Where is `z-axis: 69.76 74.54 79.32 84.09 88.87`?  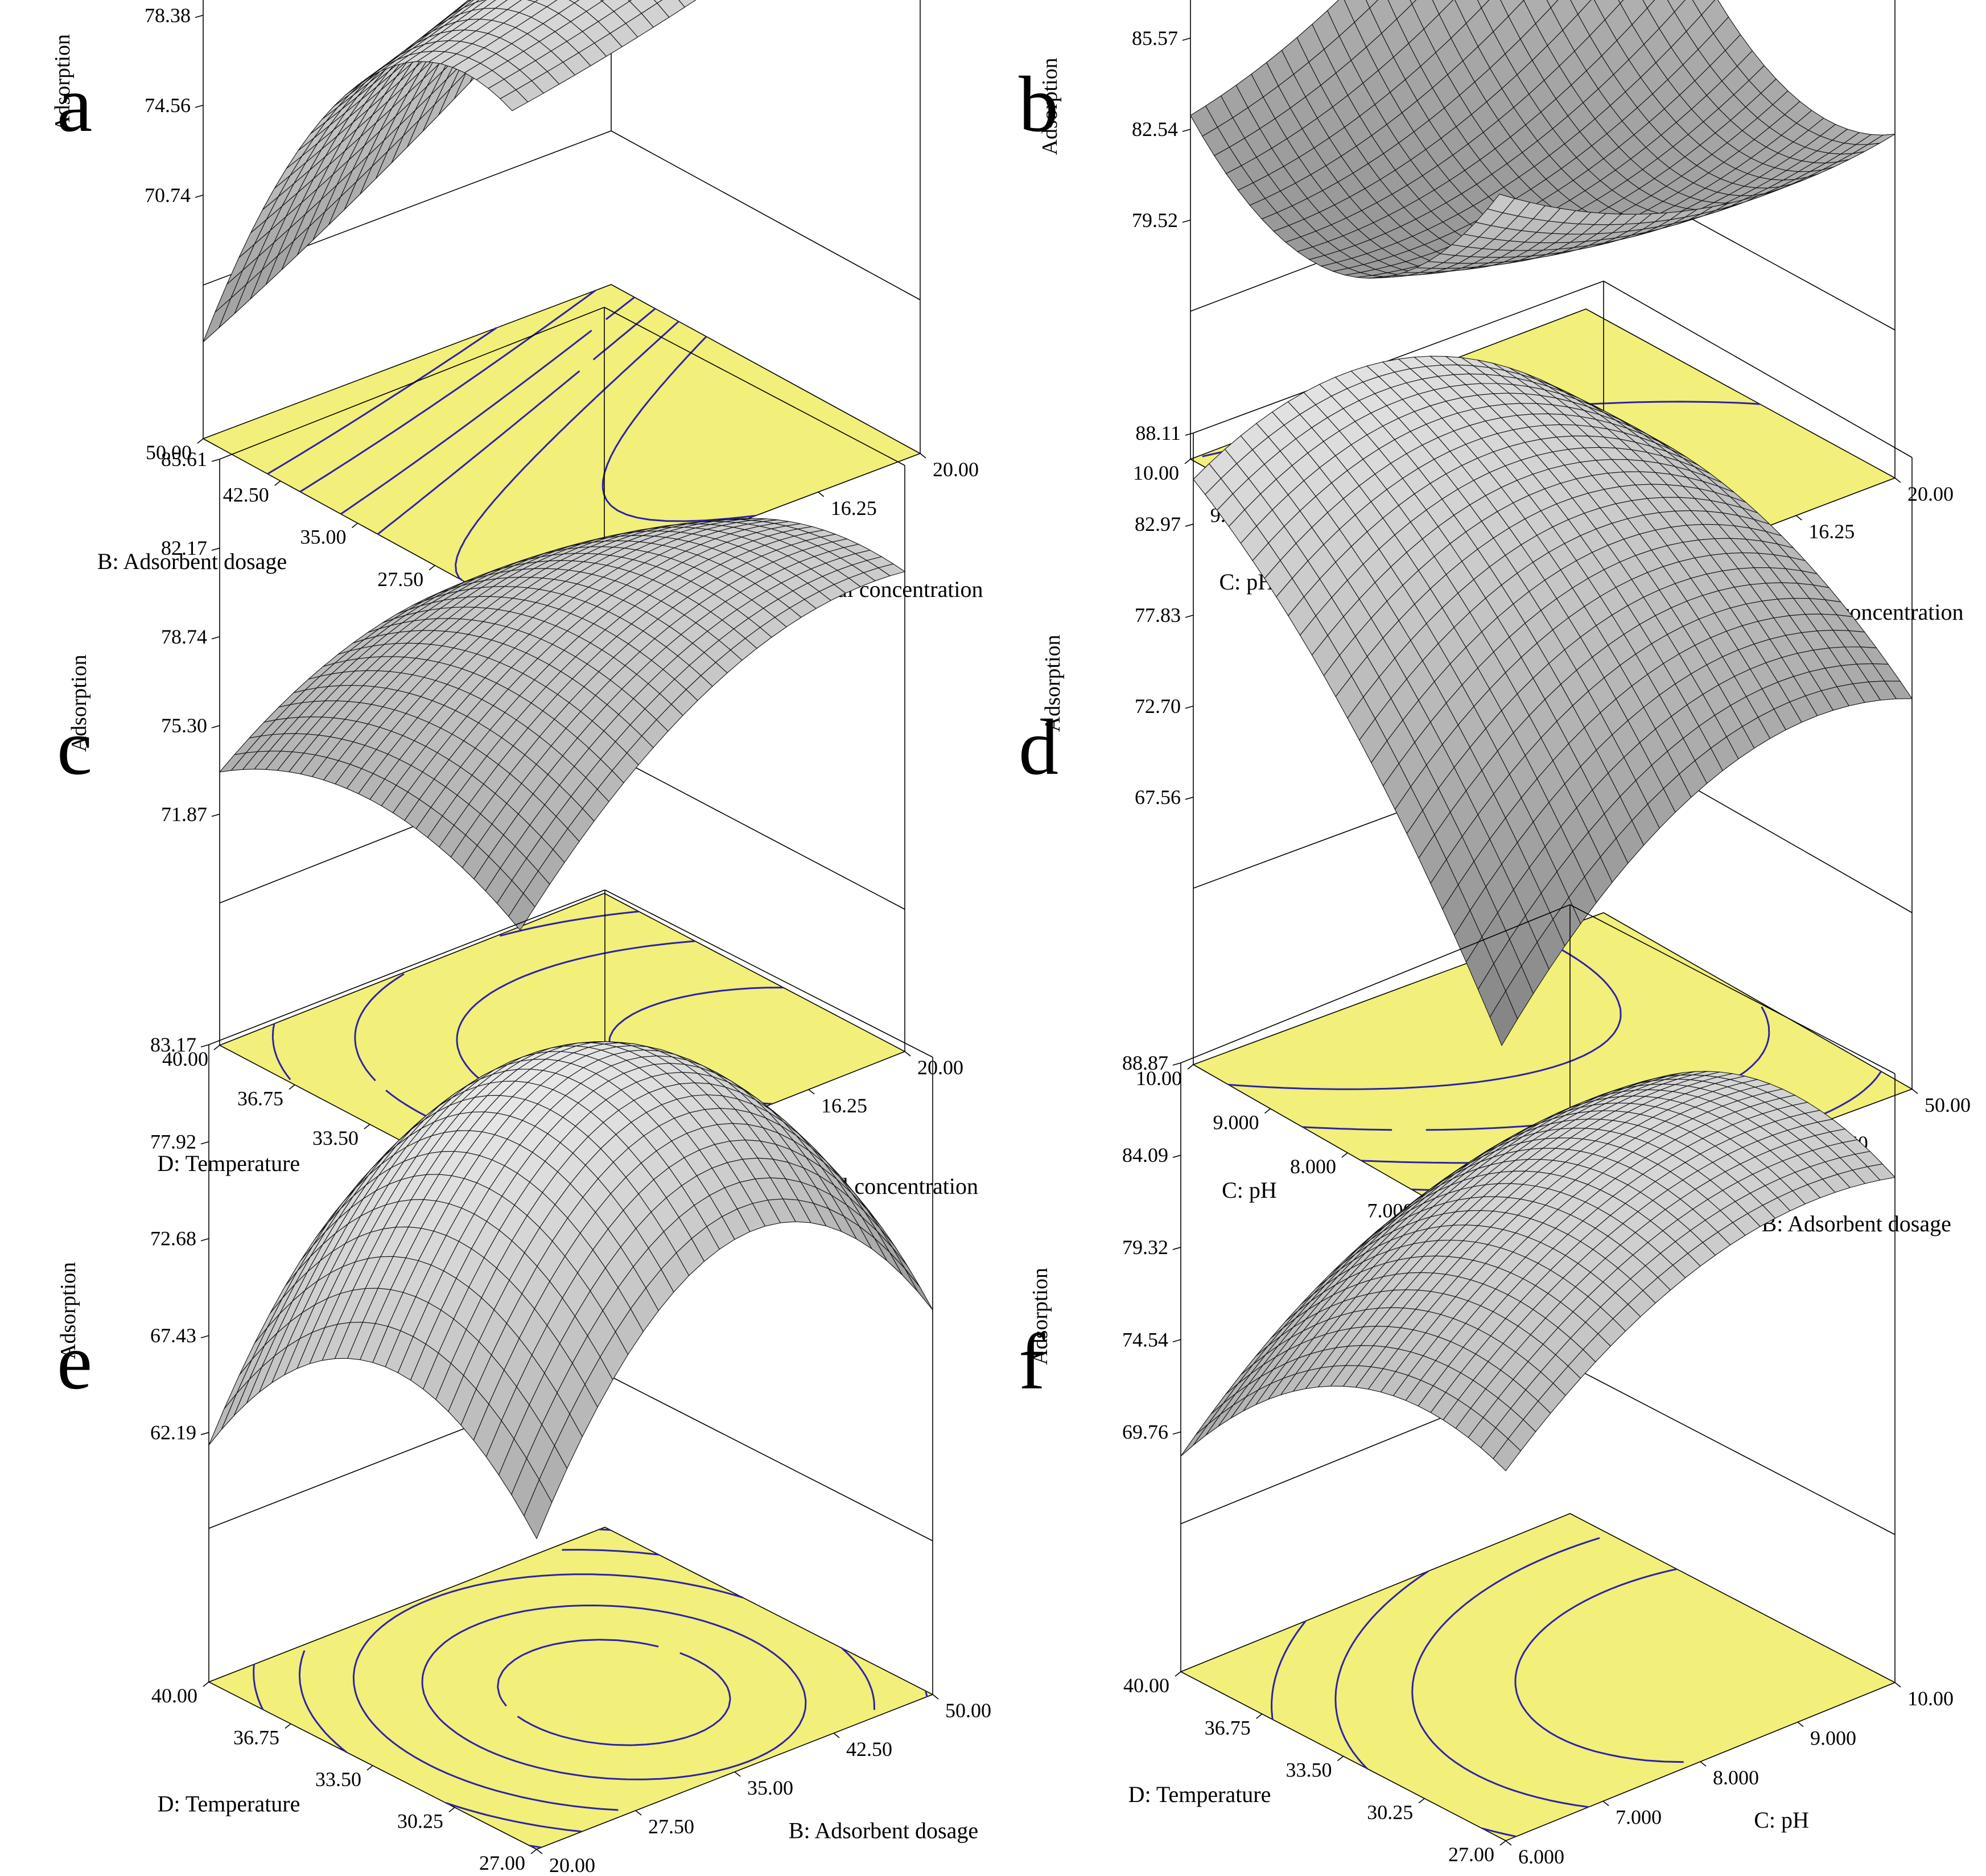 z-axis: 69.76 74.54 79.32 84.09 88.87 is located at coordinates (1151, 1247).